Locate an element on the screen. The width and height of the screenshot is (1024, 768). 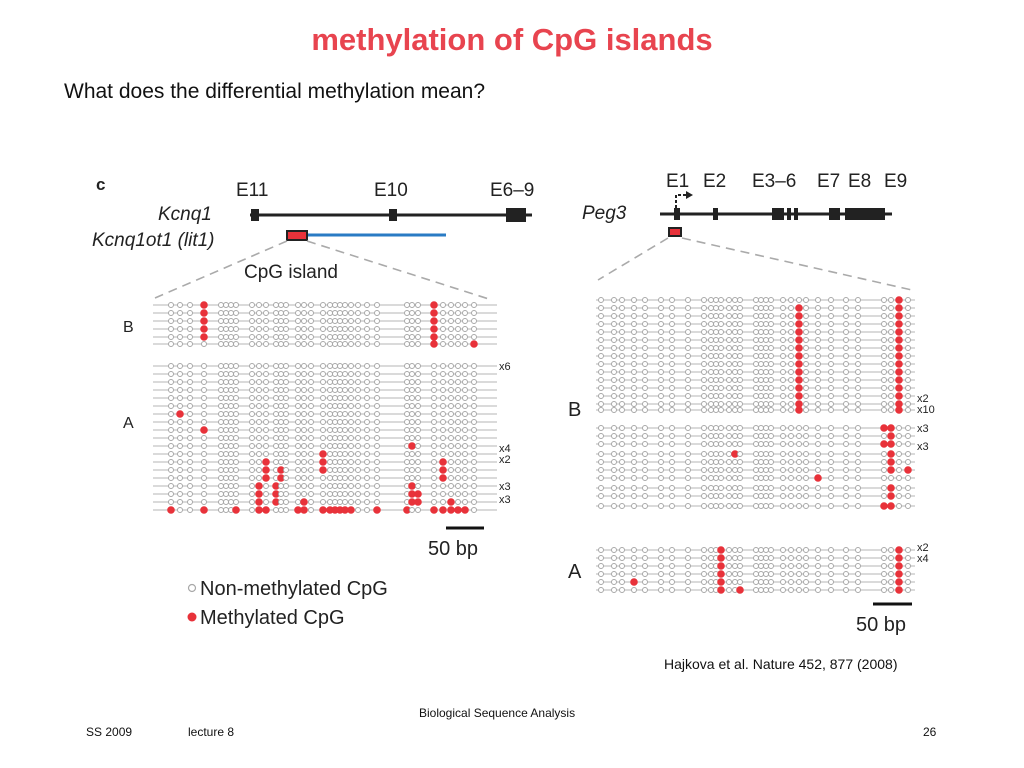
exon-label-e3-6: E3–6 is located at coordinates (774, 181).